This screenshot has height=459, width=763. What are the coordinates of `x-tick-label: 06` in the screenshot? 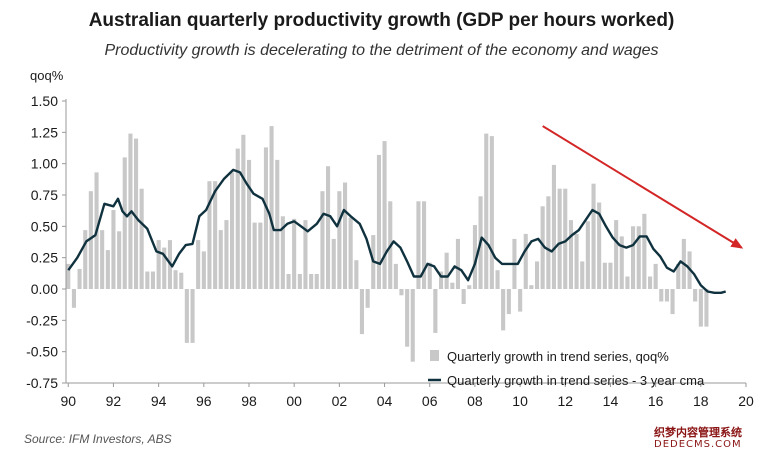 It's located at (430, 401).